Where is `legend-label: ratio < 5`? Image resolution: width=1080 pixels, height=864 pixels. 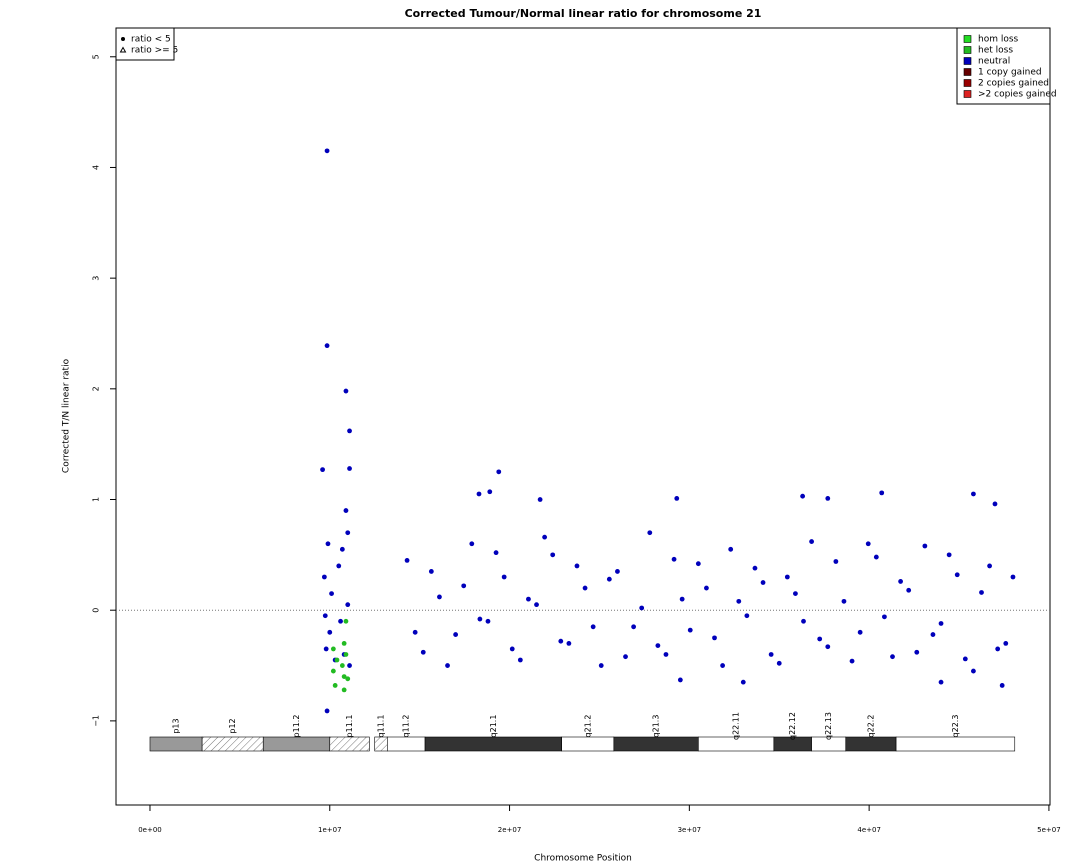
legend-label: ratio < 5 is located at coordinates (151, 40).